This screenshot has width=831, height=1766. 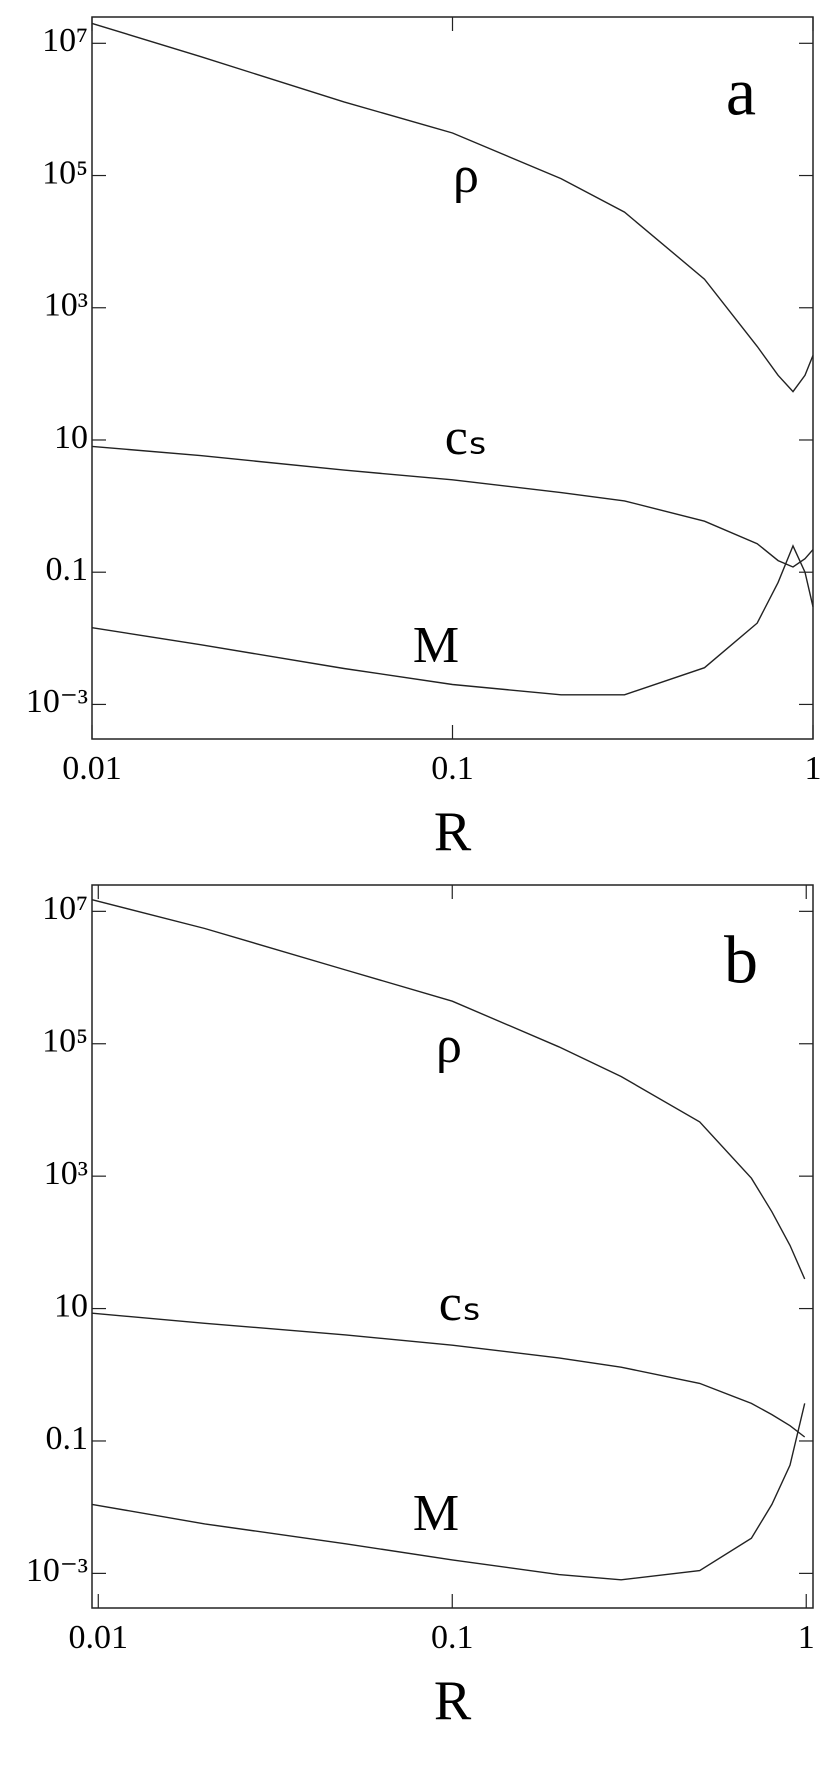 I want to click on panel-label: a, so click(x=741, y=92).